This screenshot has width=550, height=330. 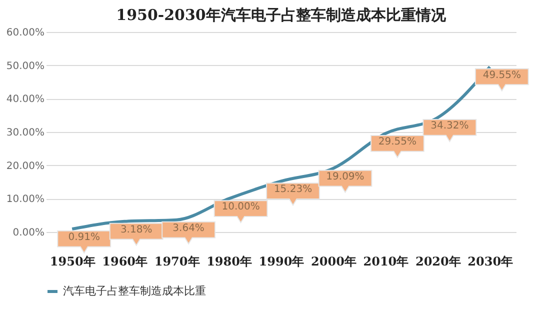 What do you see at coordinates (125, 261) in the screenshot?
I see `x-tick-label: 1960年` at bounding box center [125, 261].